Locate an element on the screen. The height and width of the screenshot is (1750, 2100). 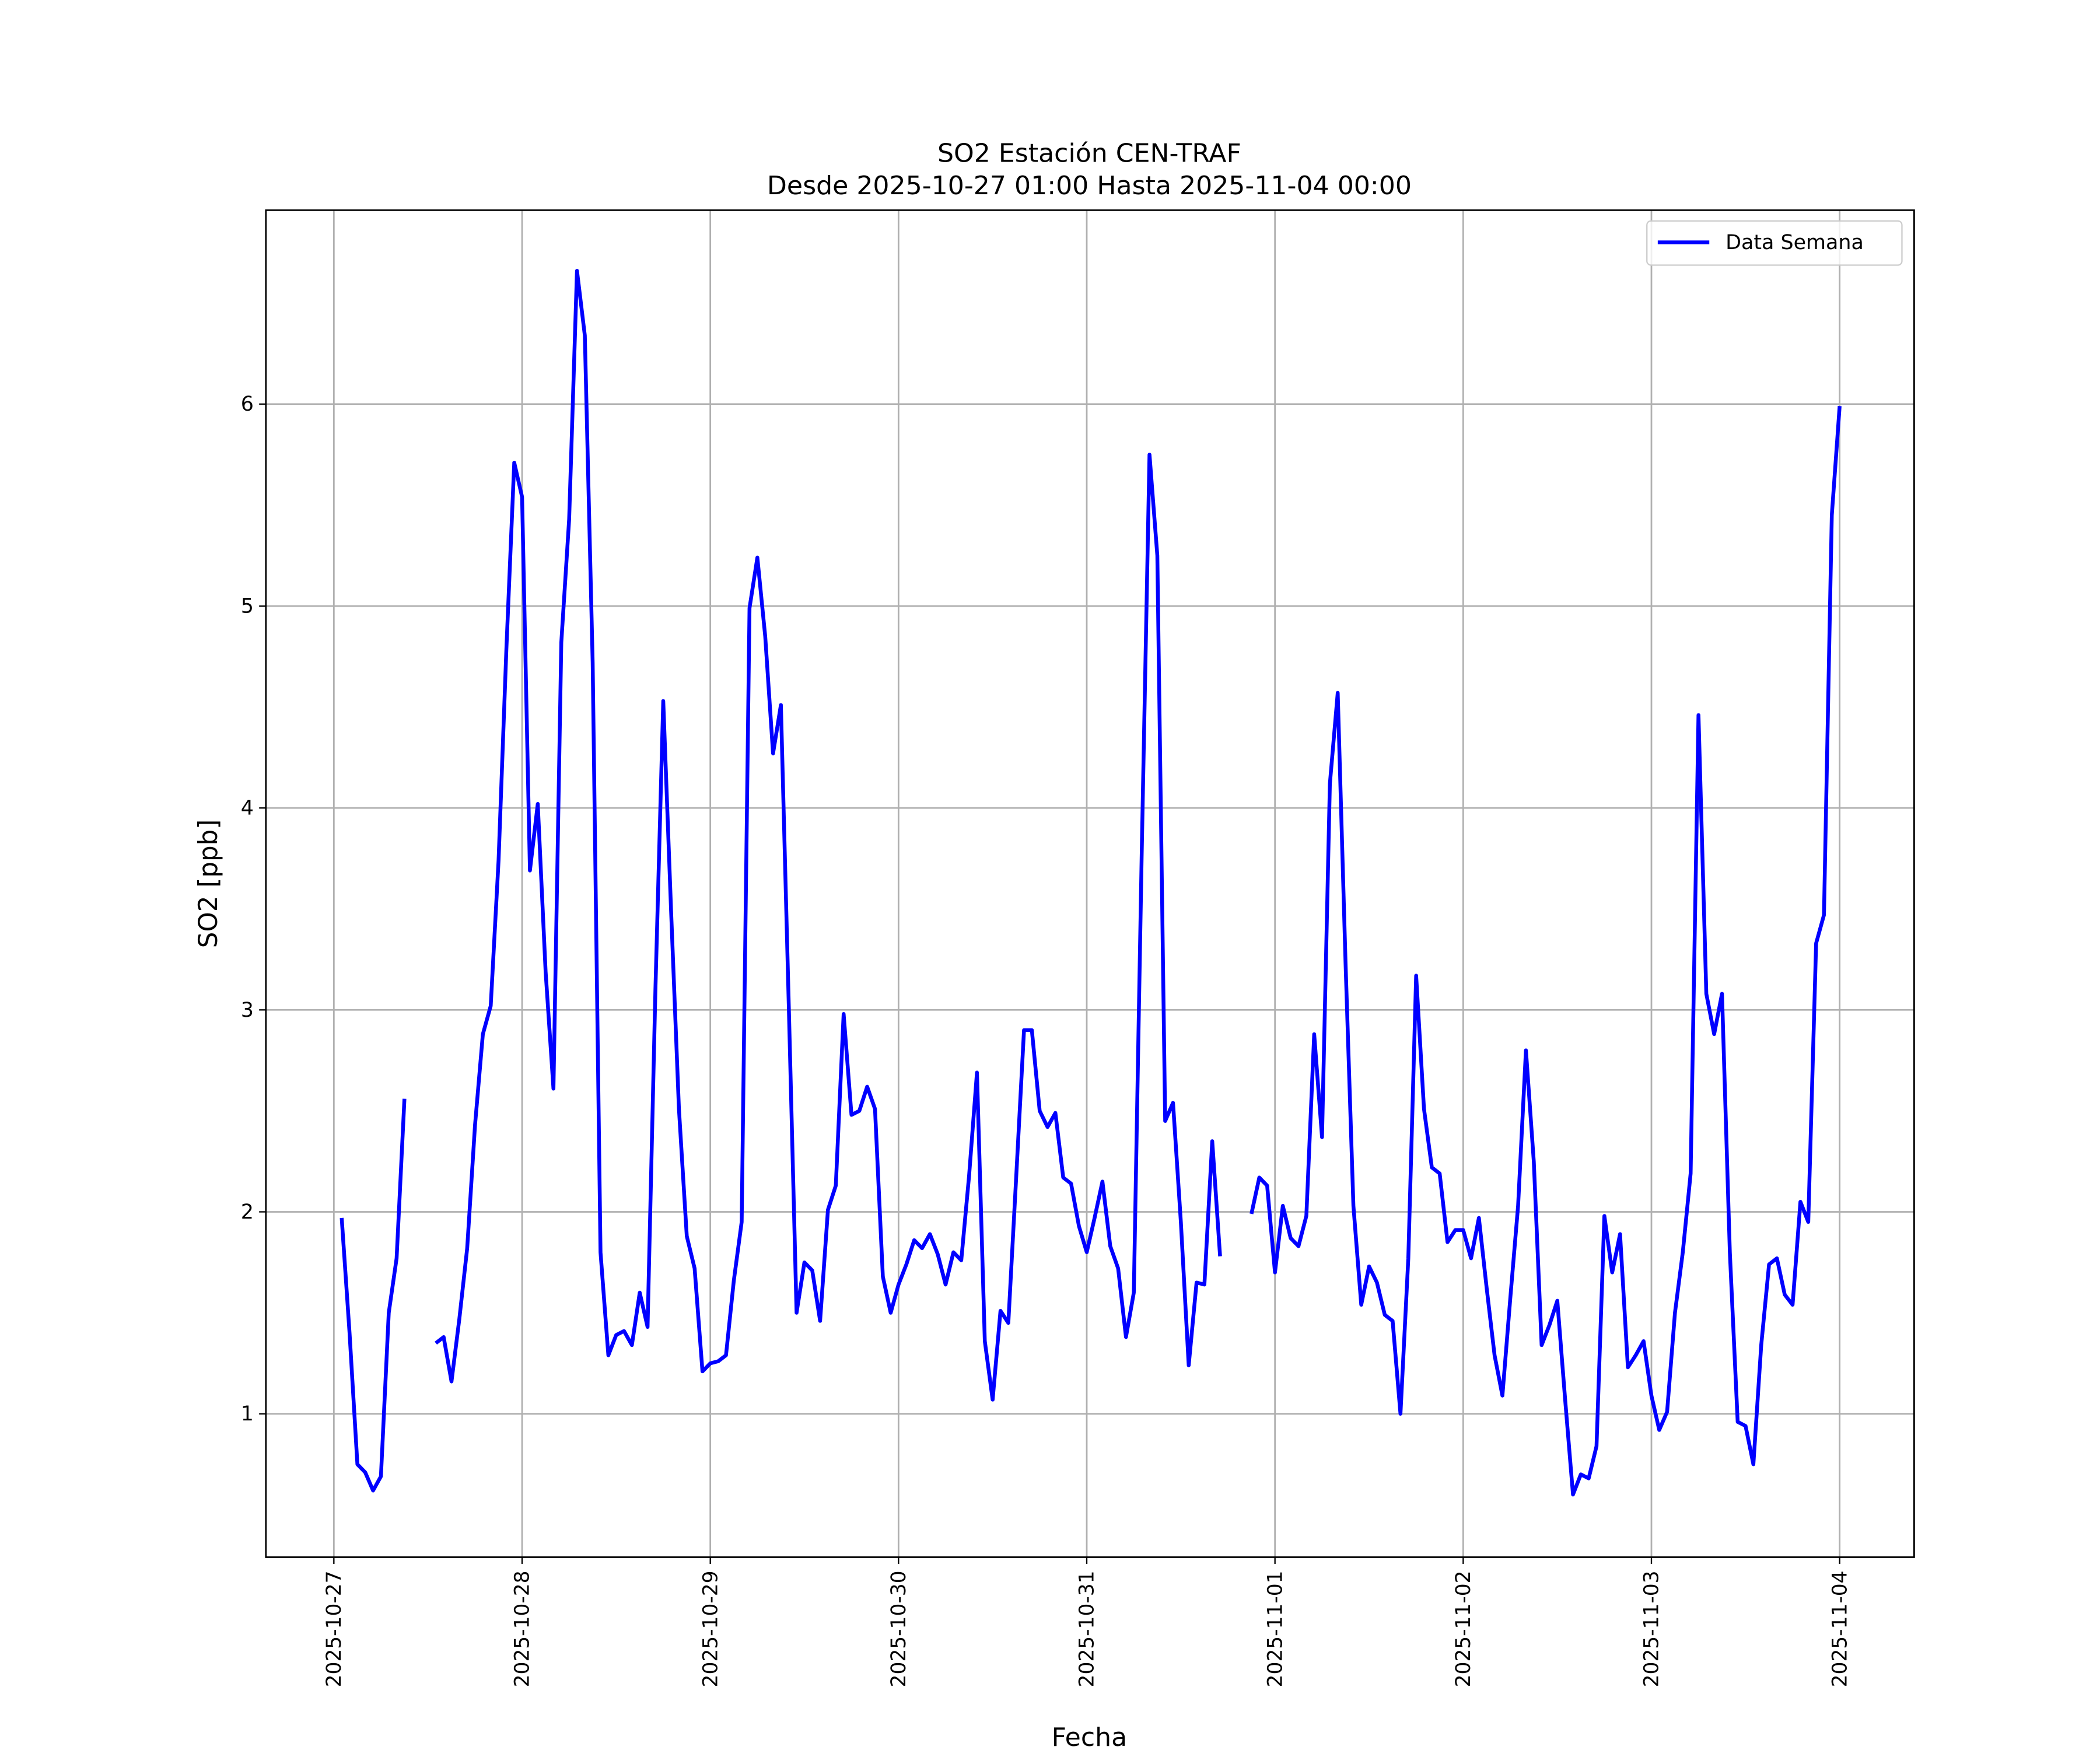
x-tick-label: 2025-10-30 is located at coordinates (899, 1629).